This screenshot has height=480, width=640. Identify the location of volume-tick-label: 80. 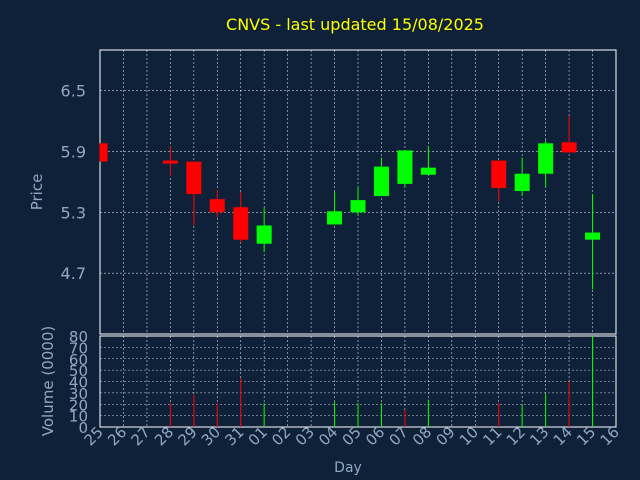
(78, 337).